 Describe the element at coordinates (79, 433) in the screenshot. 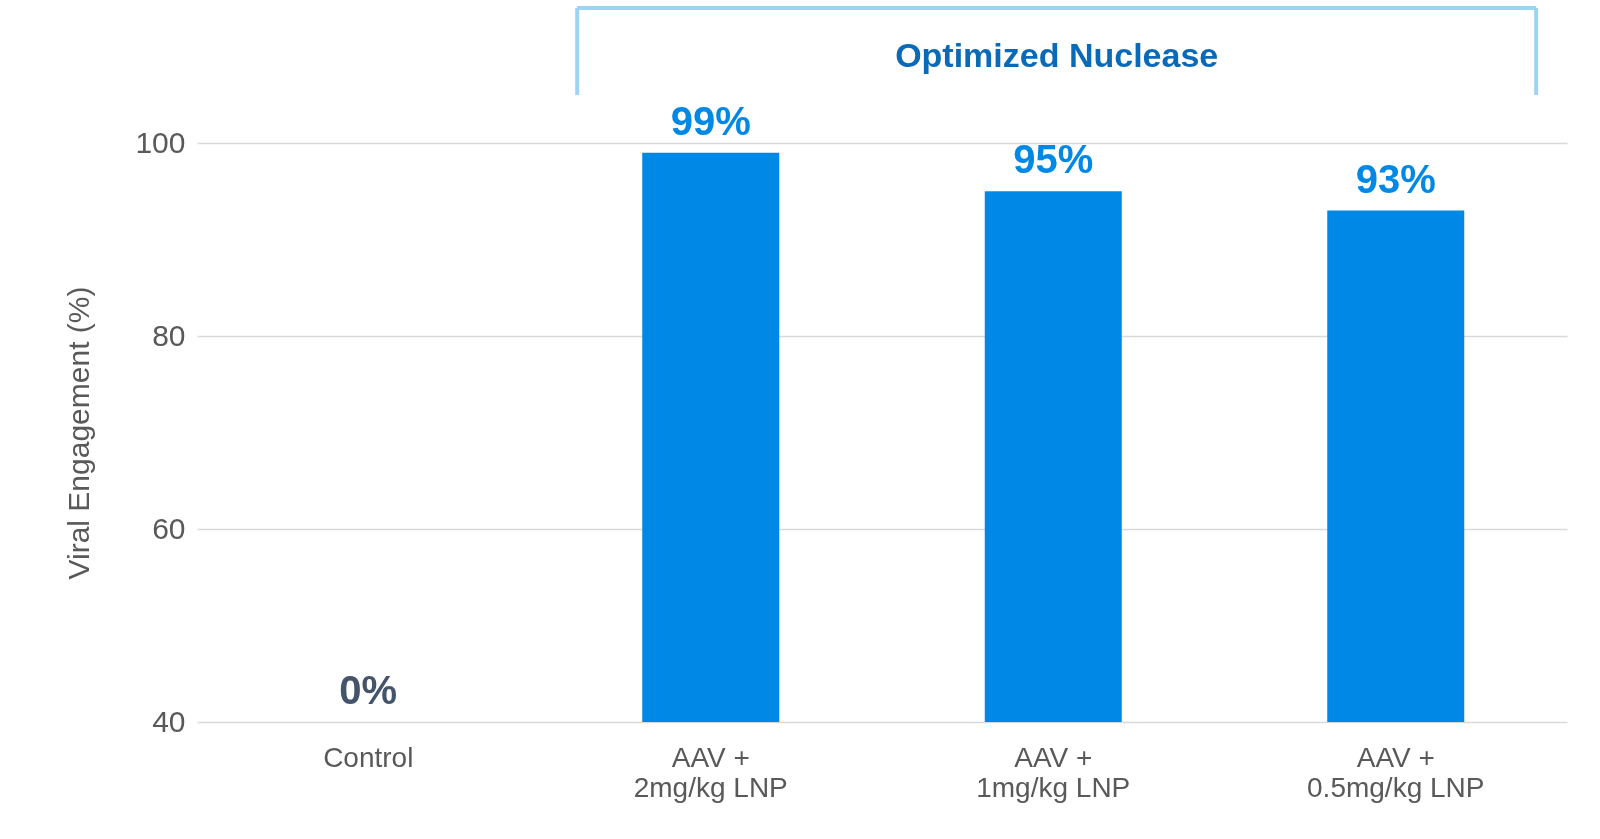

I see `y-axis-title: Viral Engagement (%)` at that location.